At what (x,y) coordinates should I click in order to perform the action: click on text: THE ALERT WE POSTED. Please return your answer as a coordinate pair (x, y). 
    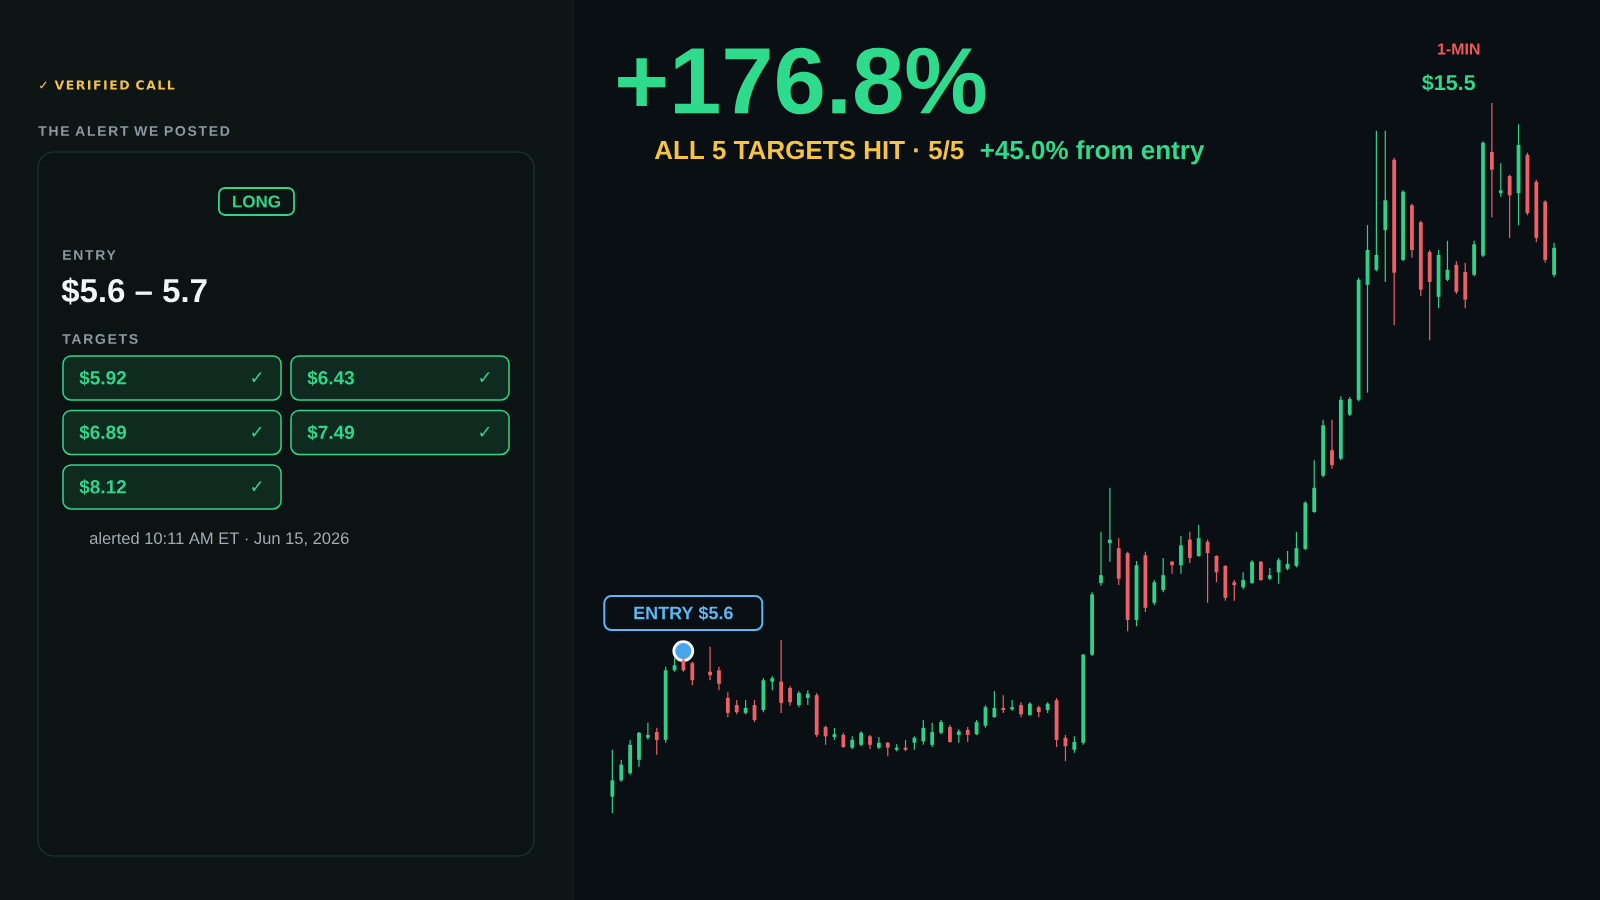
    Looking at the image, I should click on (134, 131).